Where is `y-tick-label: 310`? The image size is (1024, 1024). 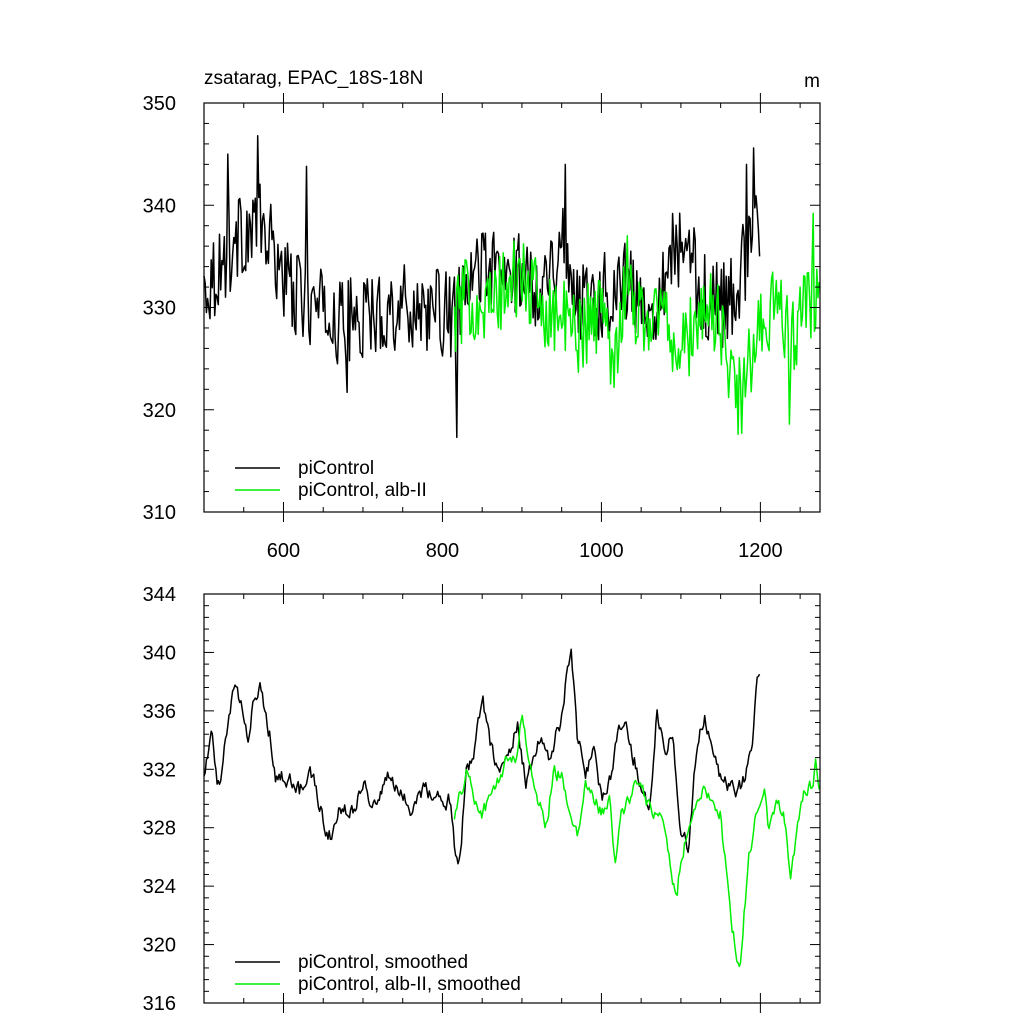 y-tick-label: 310 is located at coordinates (159, 513).